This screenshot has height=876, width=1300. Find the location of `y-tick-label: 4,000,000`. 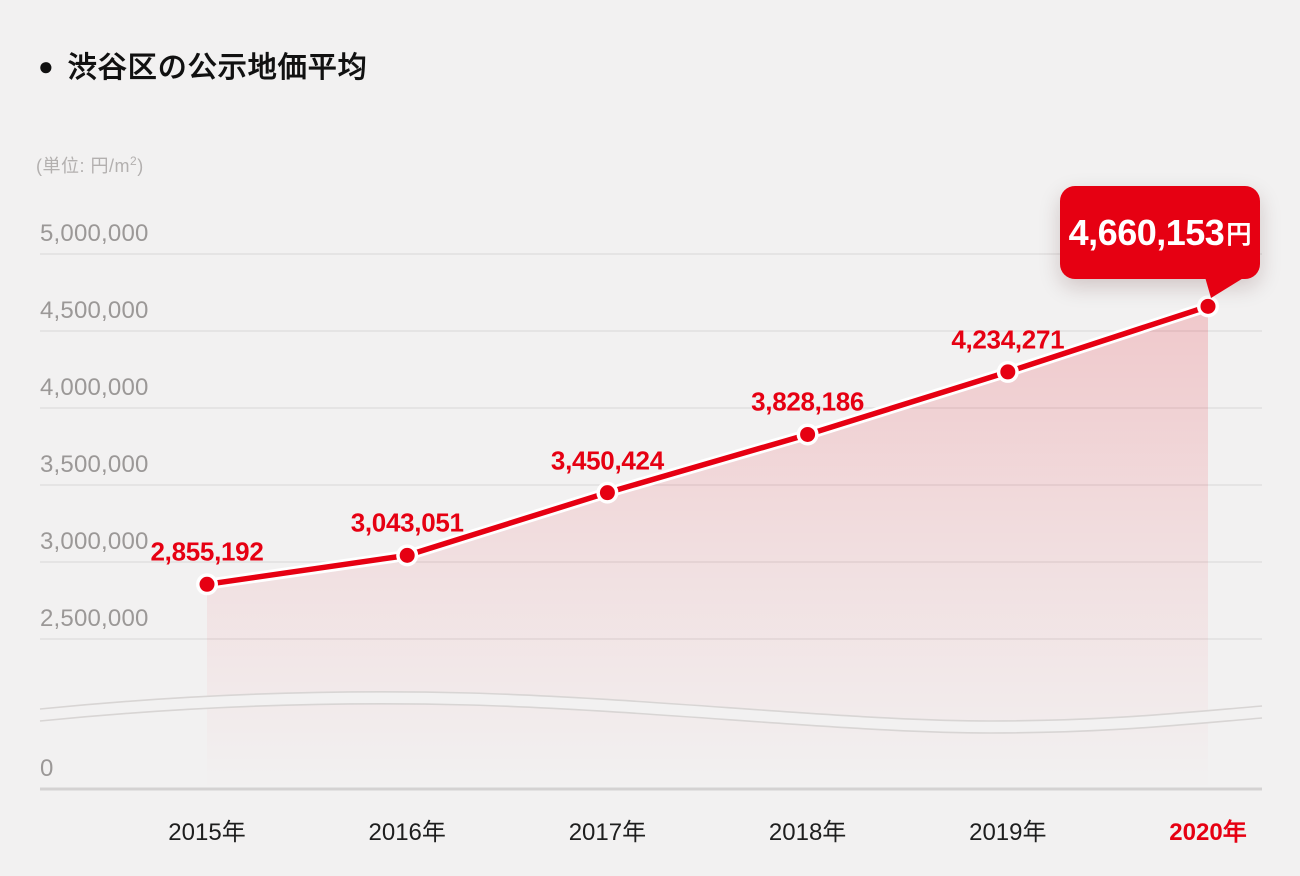

y-tick-label: 4,000,000 is located at coordinates (94, 387).